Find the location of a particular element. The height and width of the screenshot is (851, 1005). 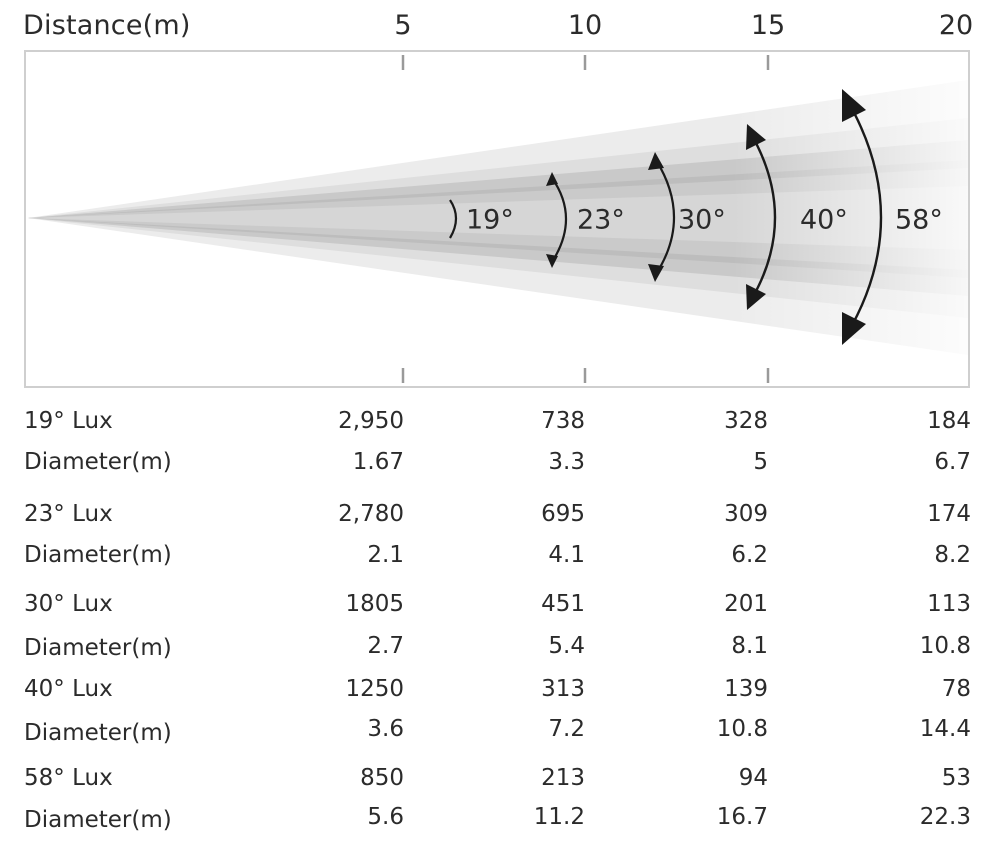

table-row-40-lux: 40° Lux 1250 313 139 78 is located at coordinates (502, 691).